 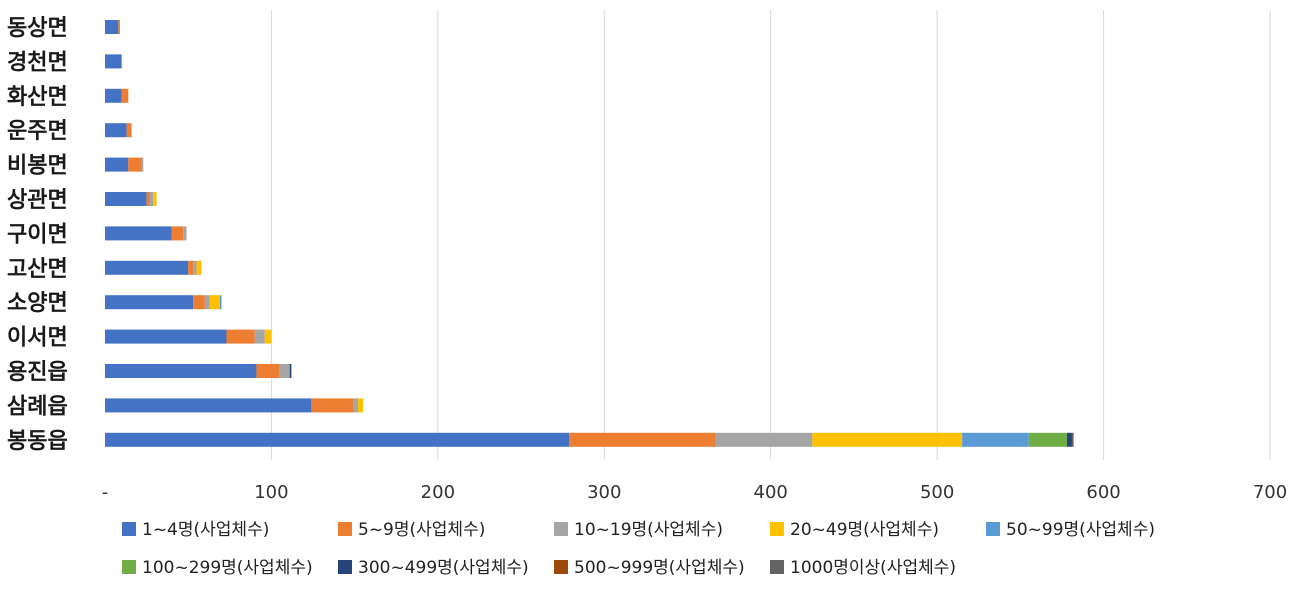 What do you see at coordinates (37, 338) in the screenshot?
I see `category-label: 이서면` at bounding box center [37, 338].